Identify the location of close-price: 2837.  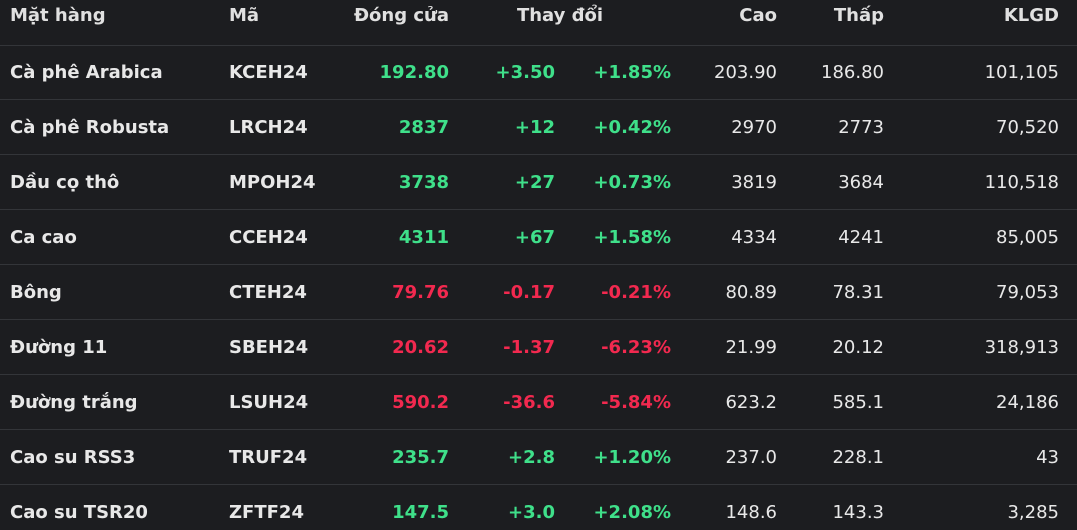
(423, 127).